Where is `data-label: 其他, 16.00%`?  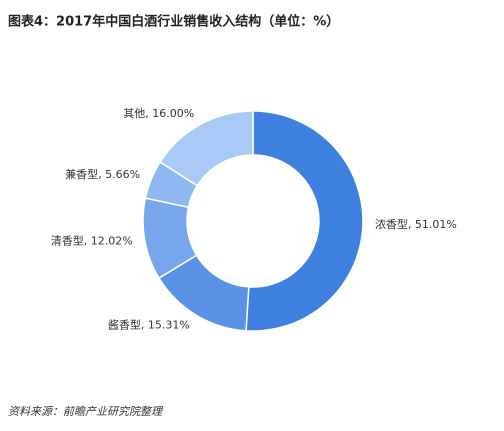
data-label: 其他, 16.00% is located at coordinates (158, 113).